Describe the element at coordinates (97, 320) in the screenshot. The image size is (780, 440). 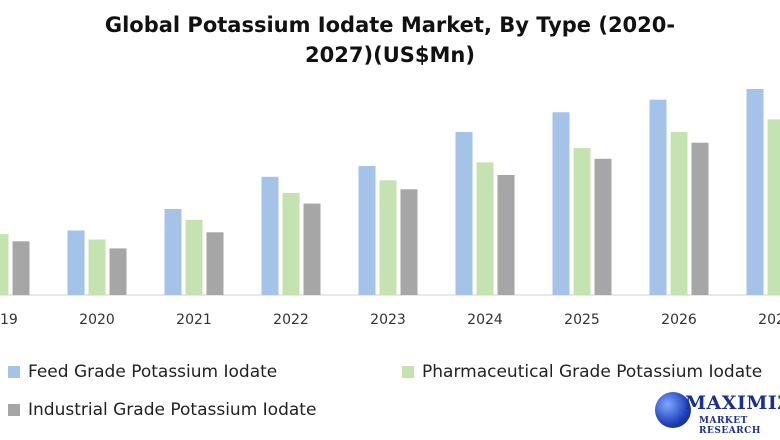
I see `x-tick-label-2020: 2020` at that location.